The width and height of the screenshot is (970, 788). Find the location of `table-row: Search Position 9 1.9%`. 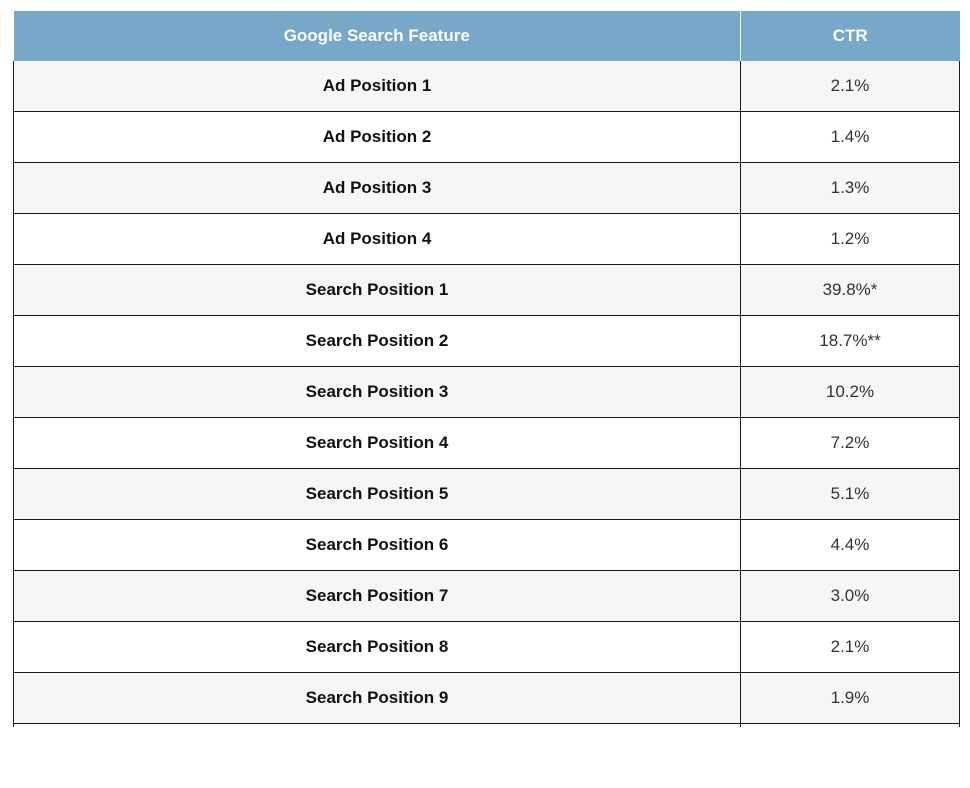

table-row: Search Position 9 1.9% is located at coordinates (486, 698).